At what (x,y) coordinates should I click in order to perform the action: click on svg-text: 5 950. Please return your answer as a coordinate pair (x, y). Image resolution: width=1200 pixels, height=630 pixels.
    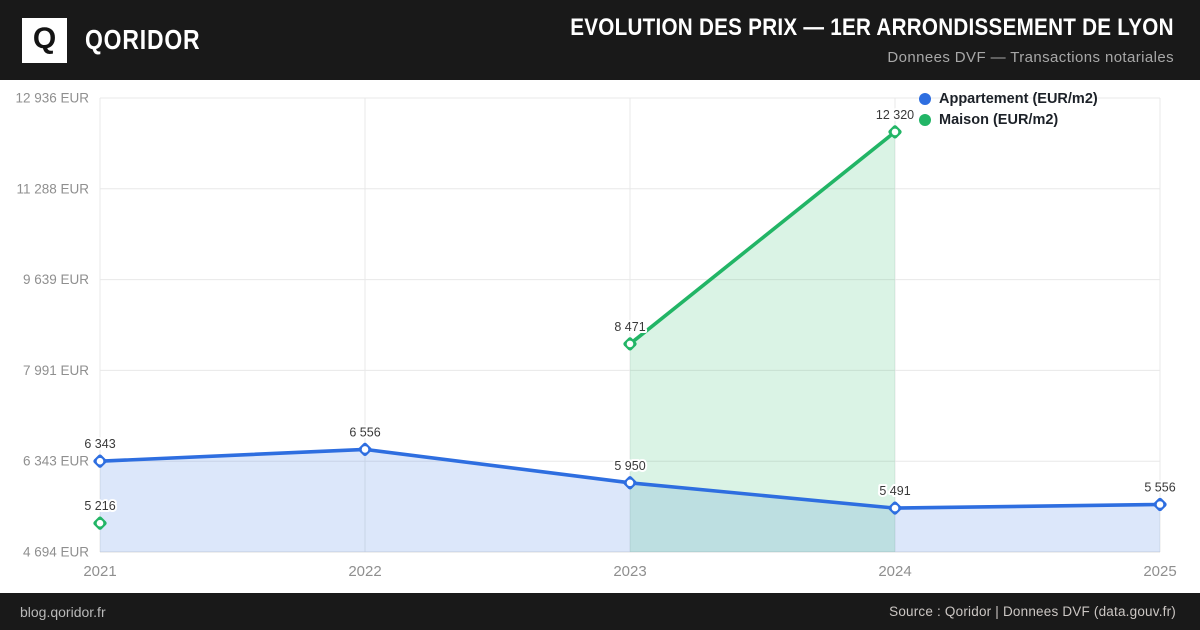
    Looking at the image, I should click on (629, 466).